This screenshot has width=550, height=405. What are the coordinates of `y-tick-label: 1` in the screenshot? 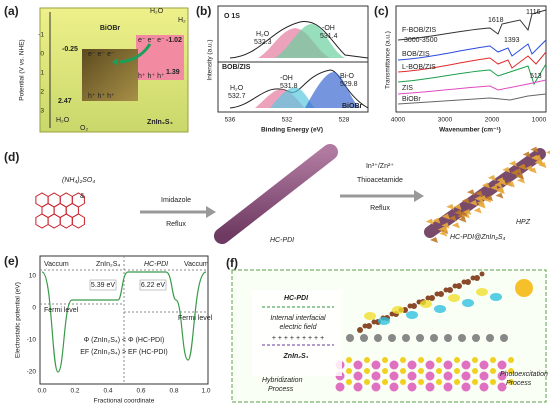 It's located at (42, 73).